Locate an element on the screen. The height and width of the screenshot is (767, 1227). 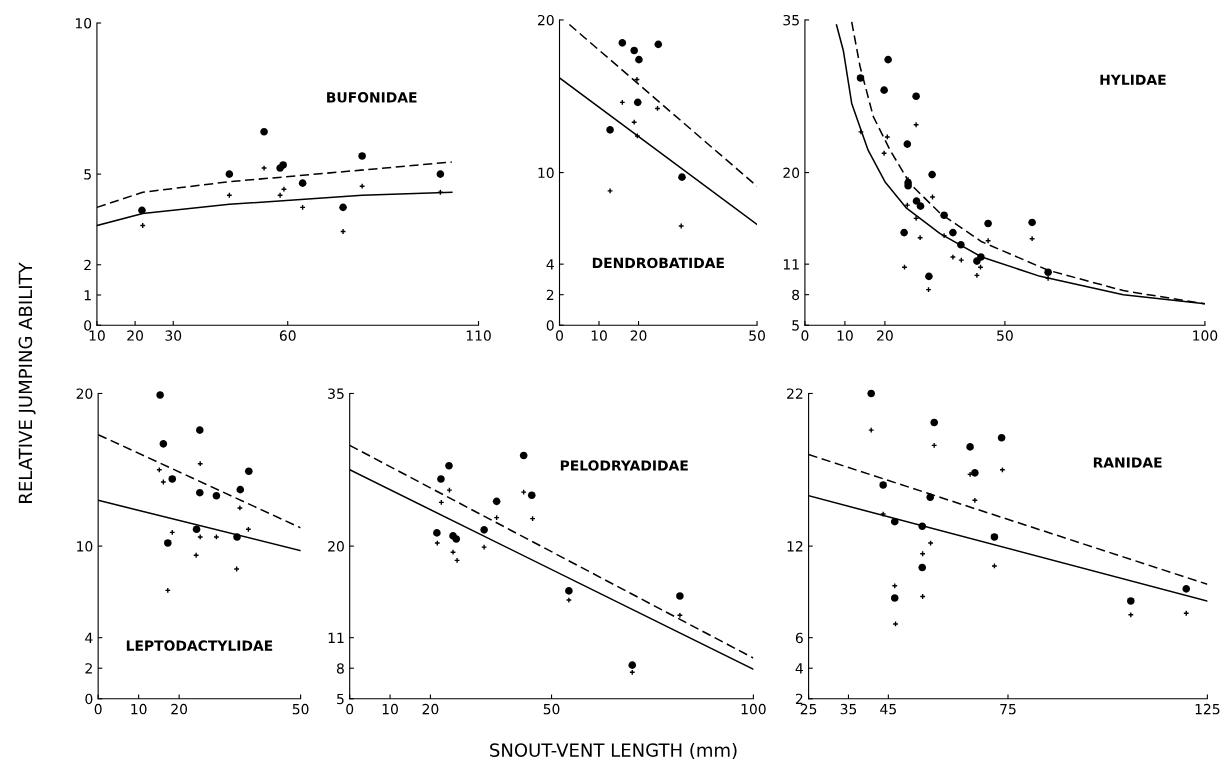
text: PELODRYADIDAE is located at coordinates (624, 465).